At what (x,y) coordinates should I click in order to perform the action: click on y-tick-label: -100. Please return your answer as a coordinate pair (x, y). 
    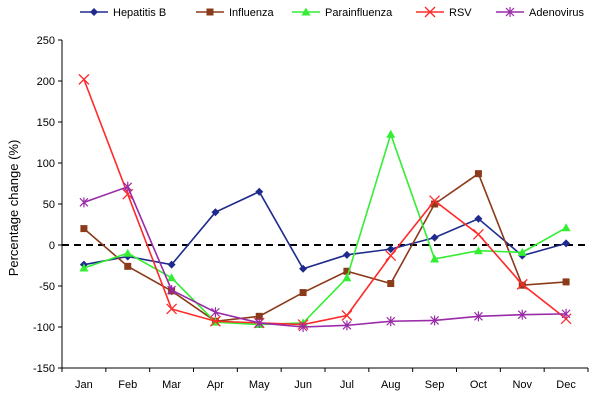
    Looking at the image, I should click on (44, 328).